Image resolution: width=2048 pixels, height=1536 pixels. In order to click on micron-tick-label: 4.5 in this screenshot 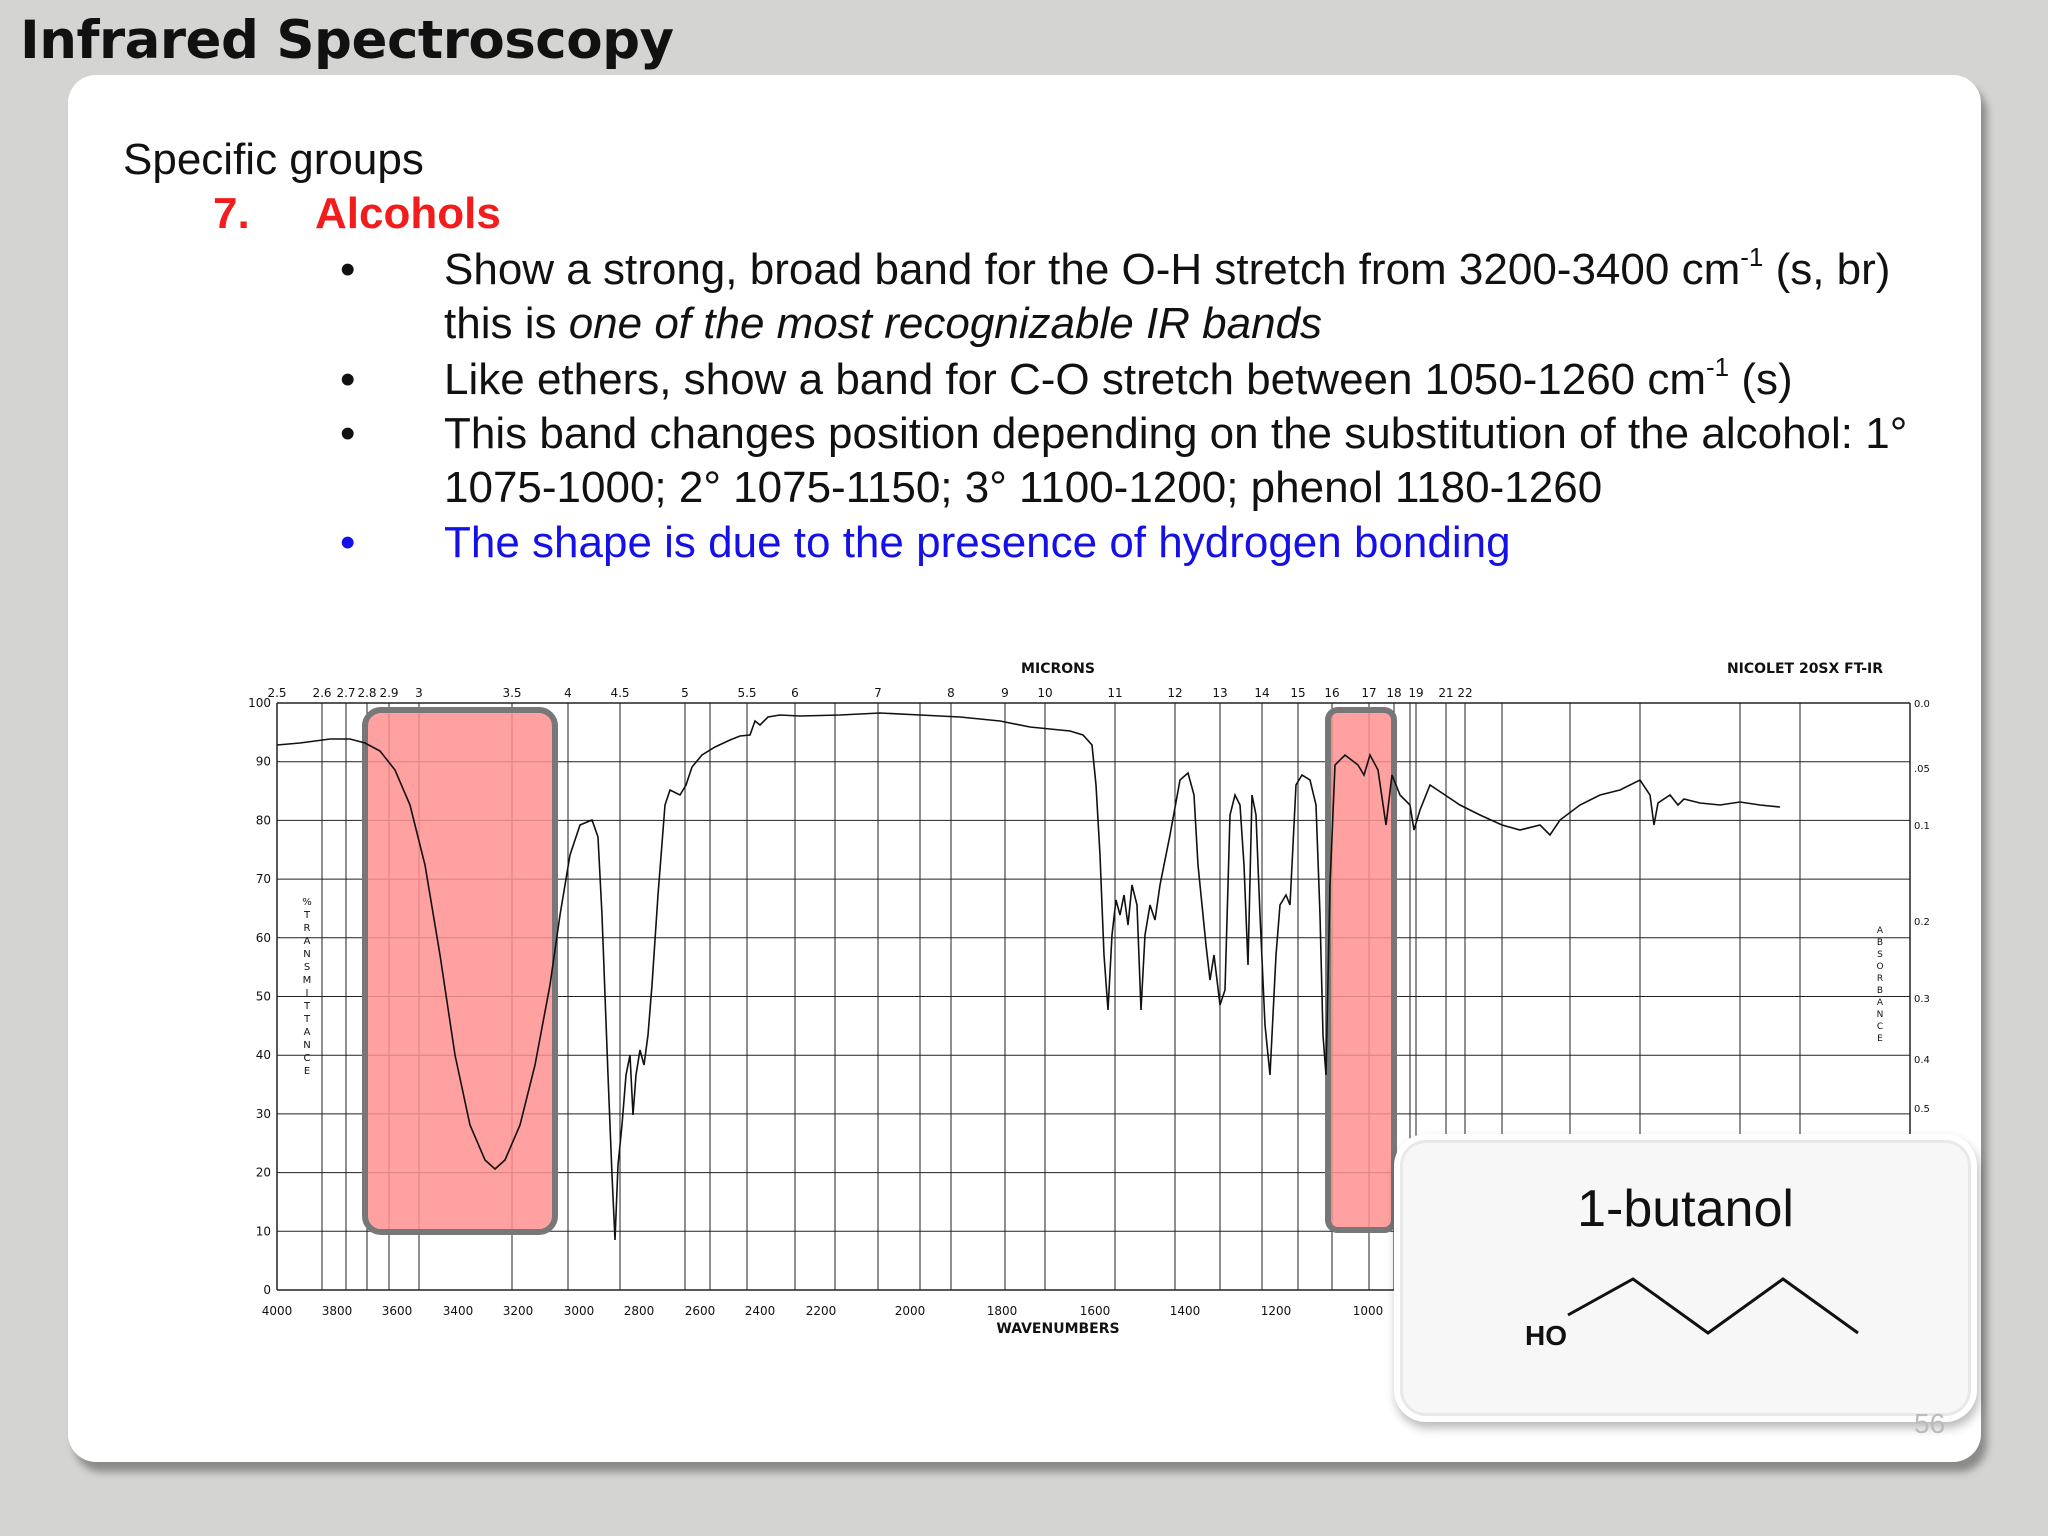, I will do `click(619, 693)`.